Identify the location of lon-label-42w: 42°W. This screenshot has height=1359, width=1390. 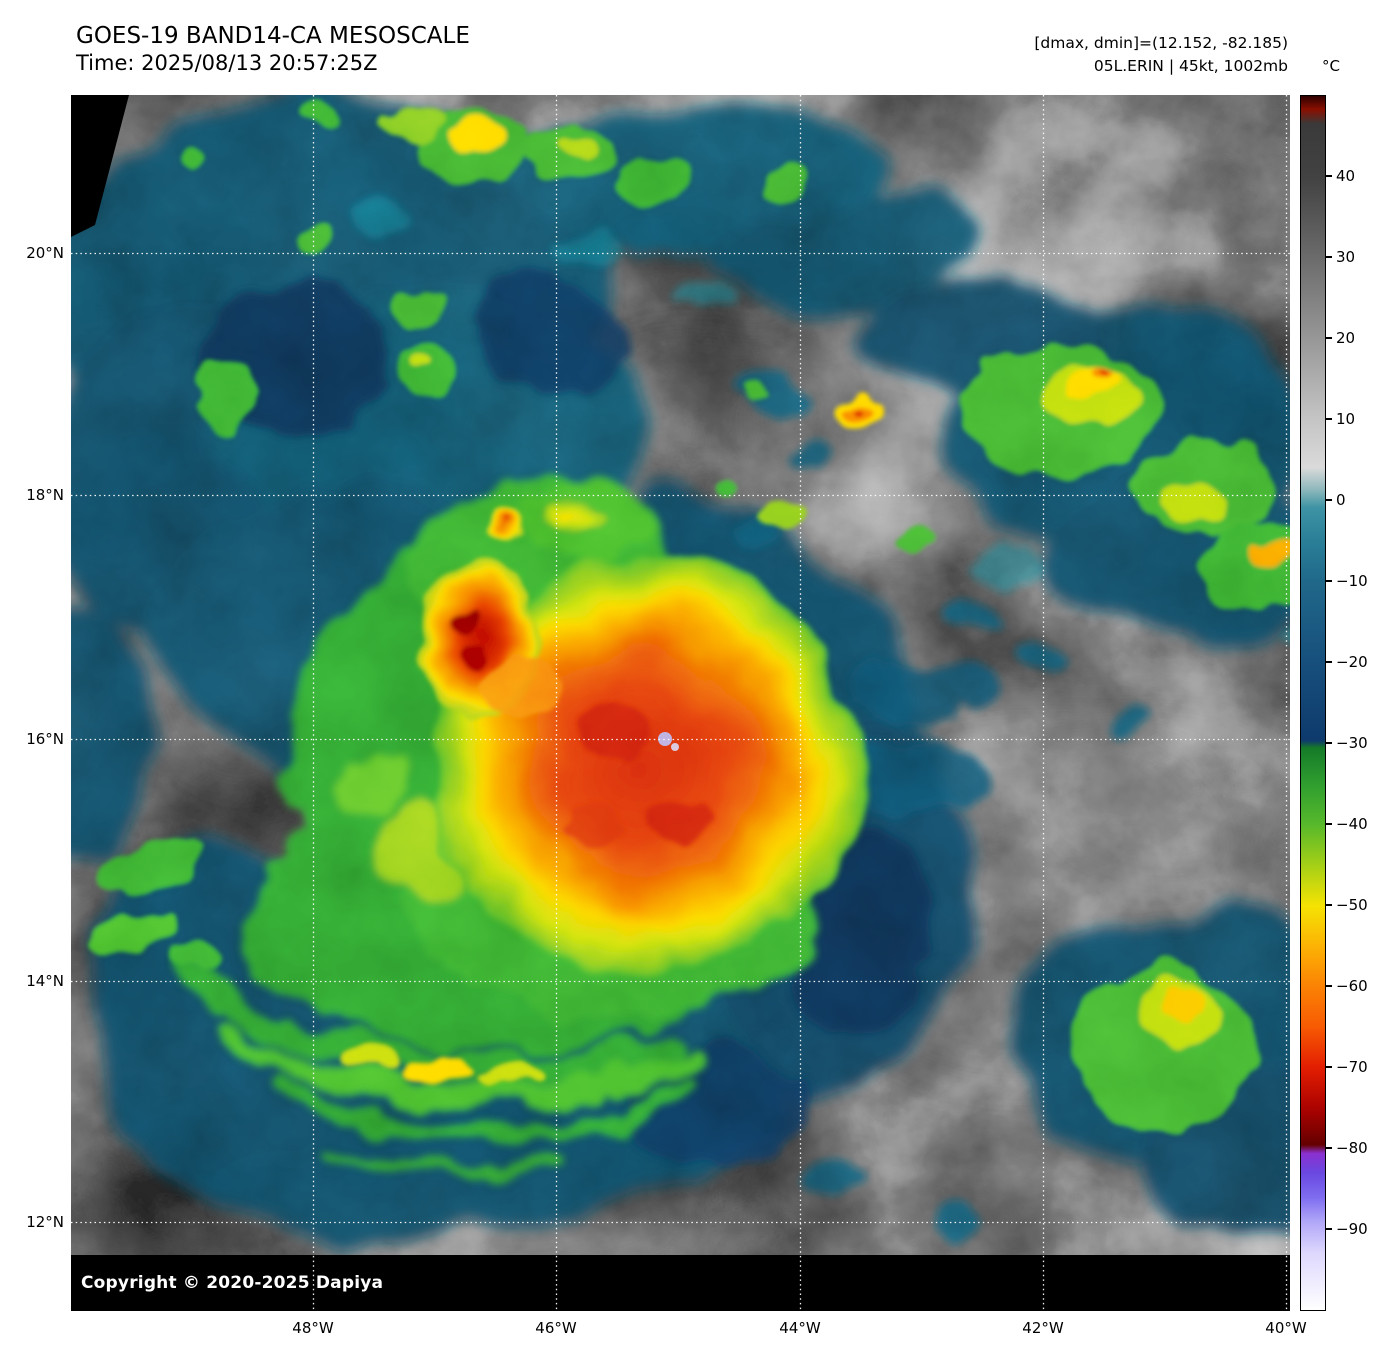
(1043, 1328).